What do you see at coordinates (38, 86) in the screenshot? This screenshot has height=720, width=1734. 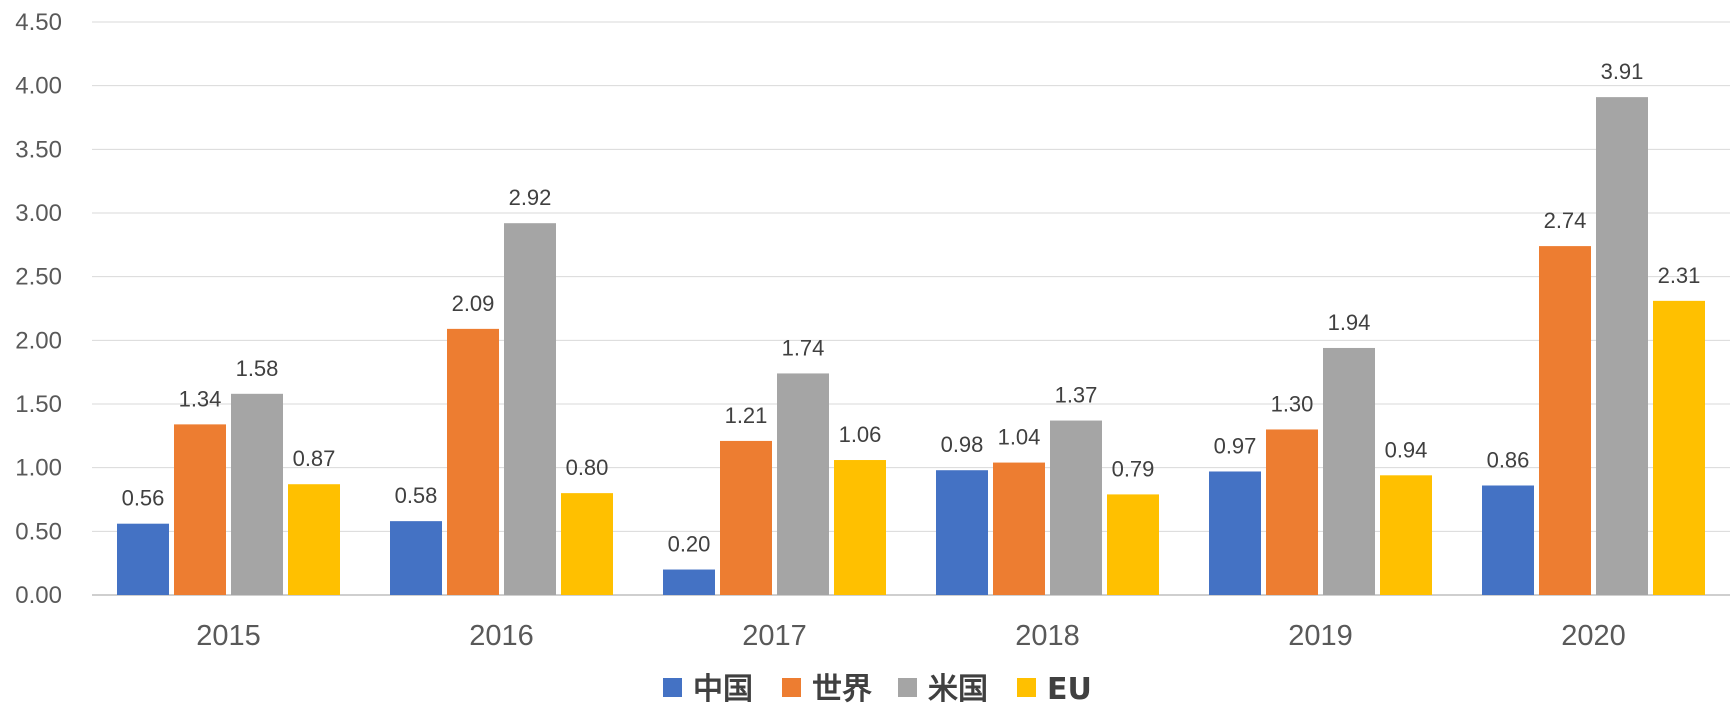 I see `y-tick-label: 4.00` at bounding box center [38, 86].